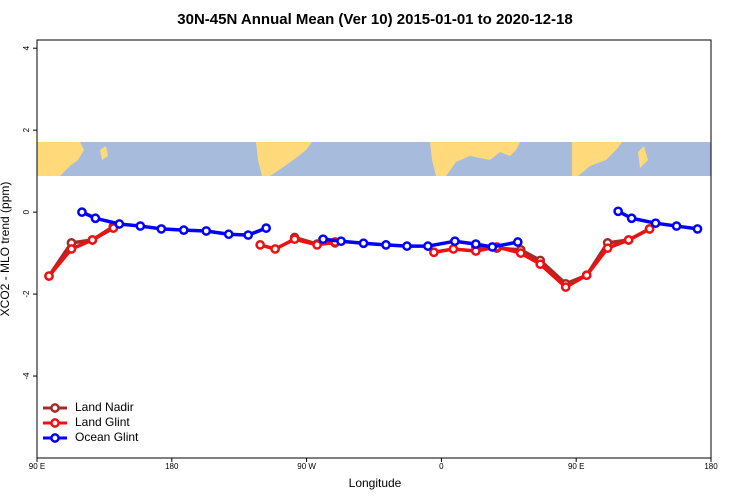 This screenshot has width=750, height=500. What do you see at coordinates (349, 255) in the screenshot?
I see `series-line` at bounding box center [349, 255].